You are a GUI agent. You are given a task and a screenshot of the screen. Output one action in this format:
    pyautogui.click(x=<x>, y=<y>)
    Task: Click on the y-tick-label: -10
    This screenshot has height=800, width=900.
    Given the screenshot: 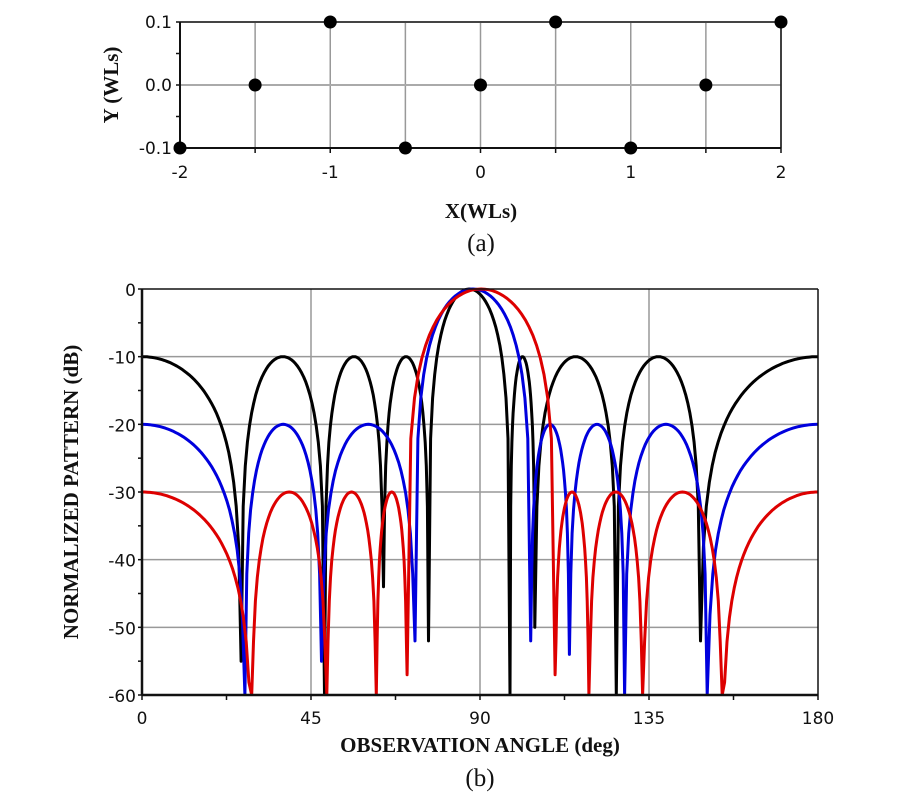 What is the action you would take?
    pyautogui.click(x=122, y=359)
    